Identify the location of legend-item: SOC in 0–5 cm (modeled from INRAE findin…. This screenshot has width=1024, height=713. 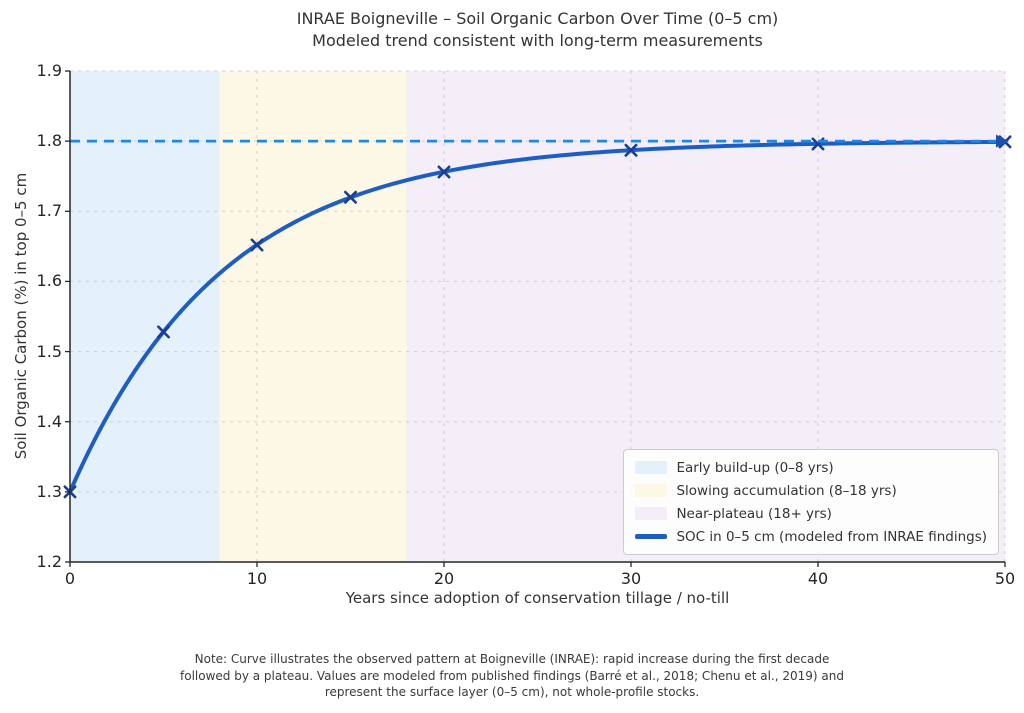
(811, 536).